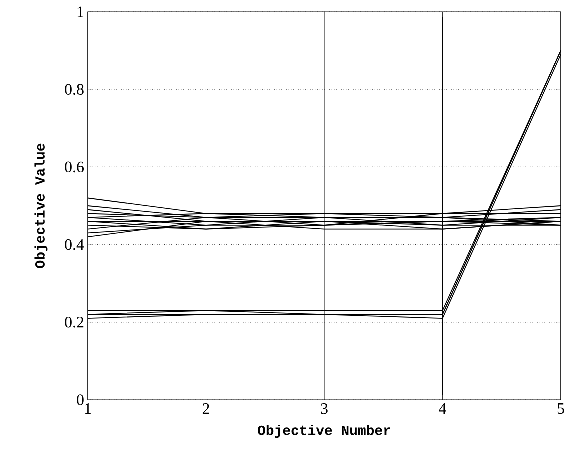 The height and width of the screenshot is (457, 569). Describe the element at coordinates (74, 322) in the screenshot. I see `y-tick-label: 0.2` at that location.